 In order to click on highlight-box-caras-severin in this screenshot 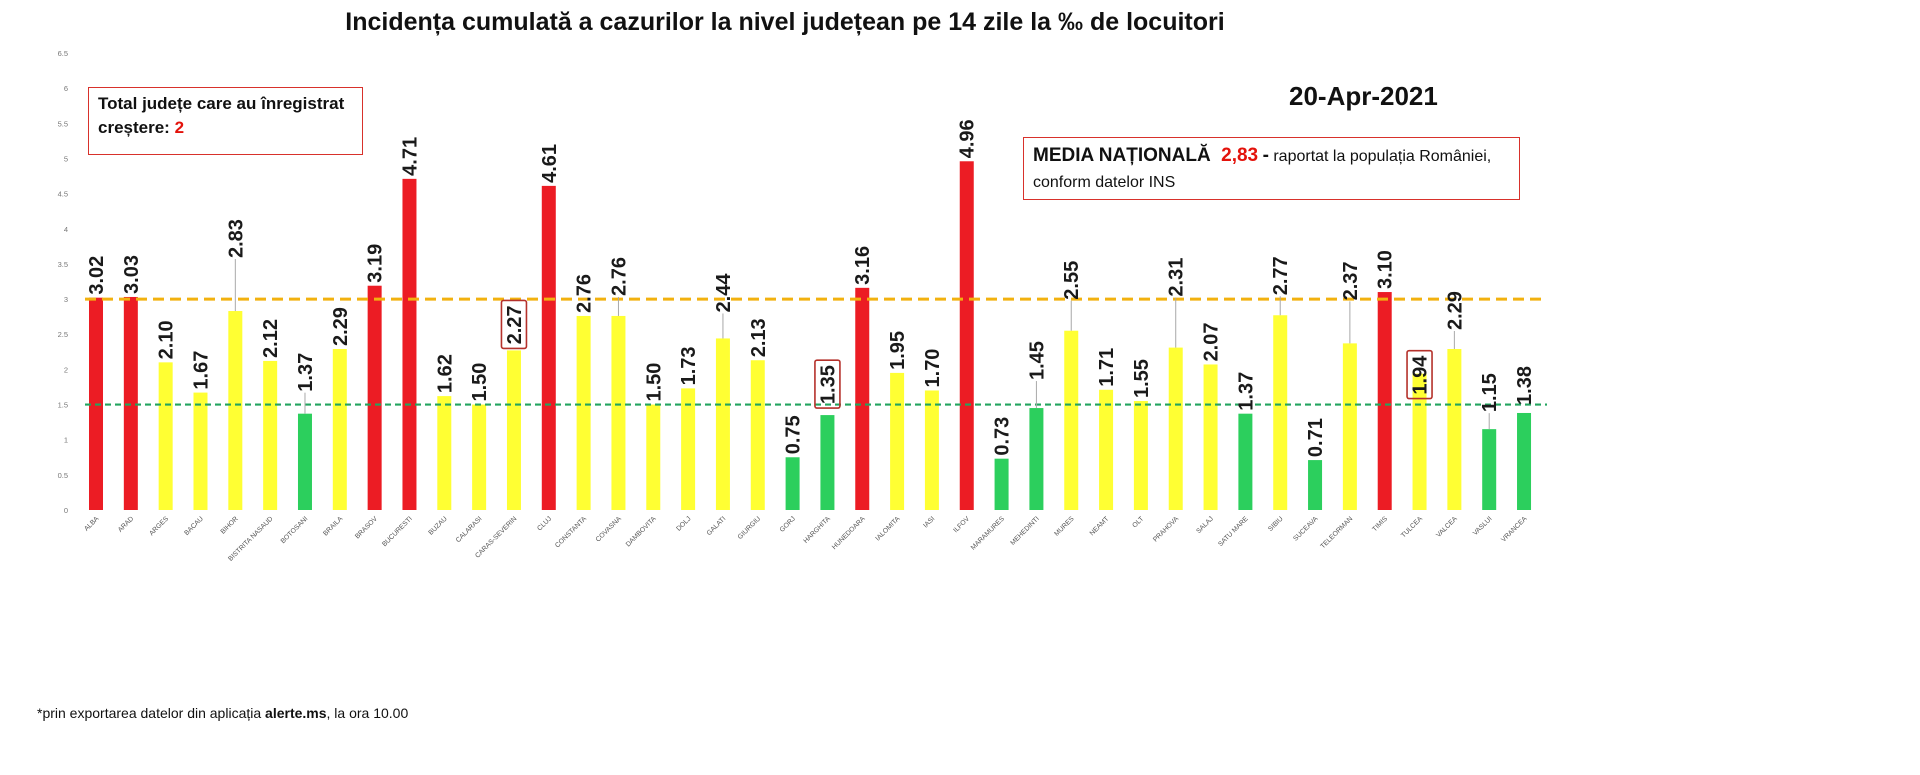, I will do `click(514, 324)`.